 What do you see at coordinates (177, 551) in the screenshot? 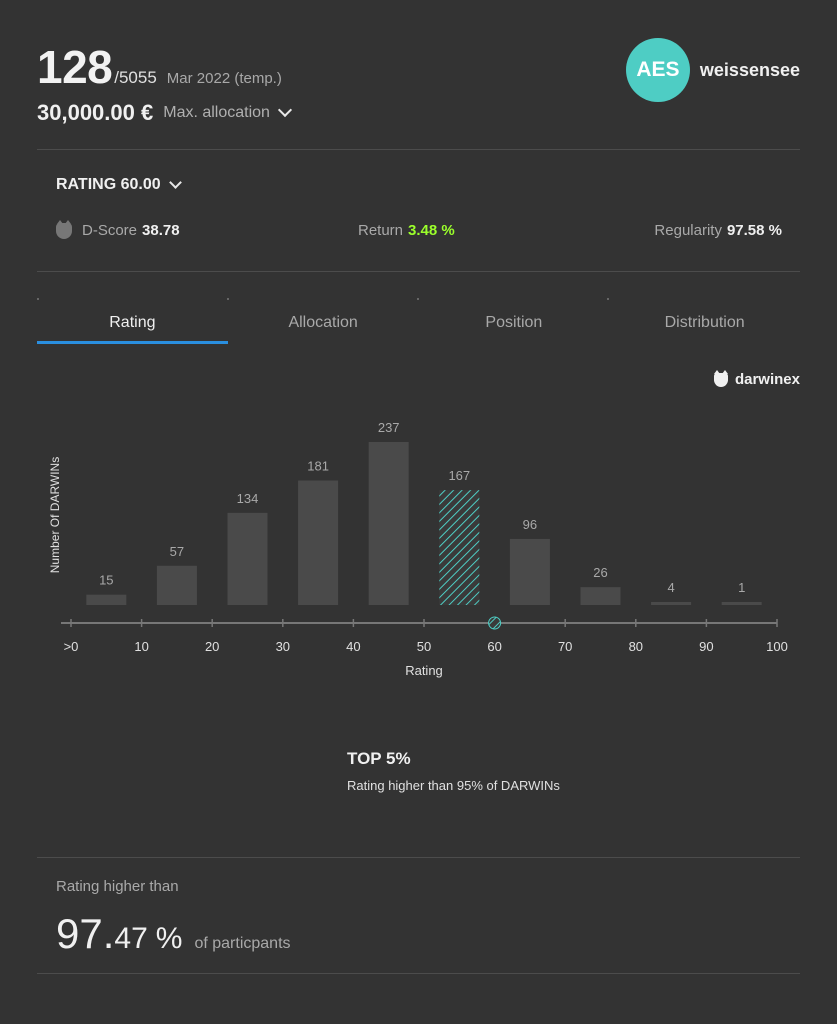
I see `bar-value-label: 57` at bounding box center [177, 551].